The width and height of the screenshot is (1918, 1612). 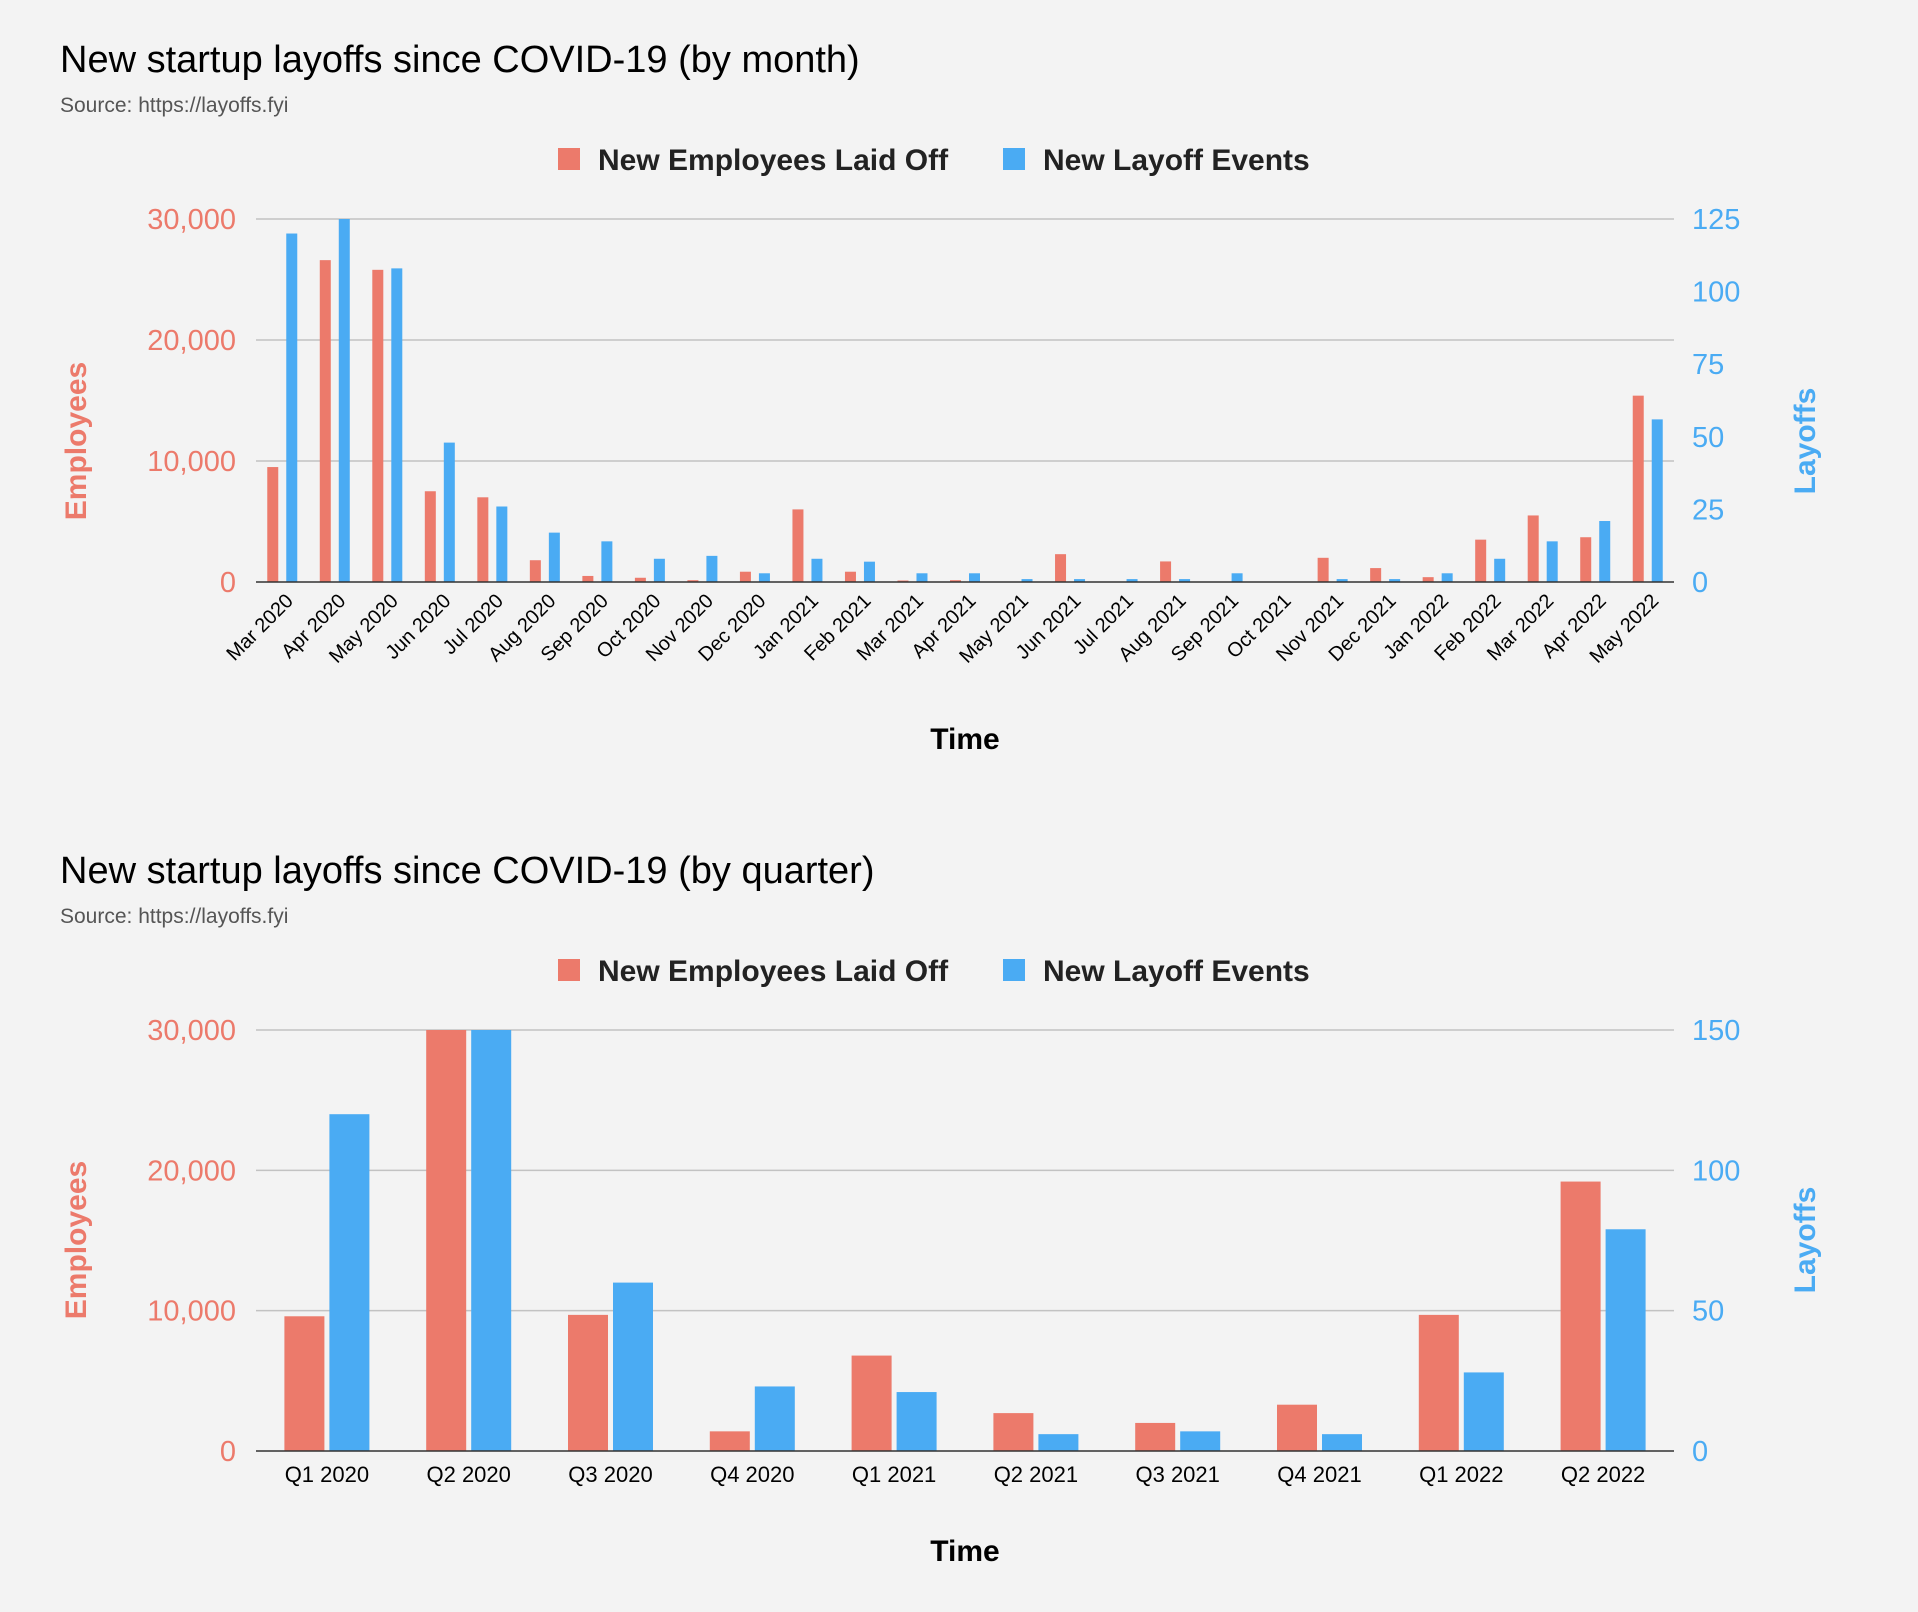 I want to click on bar-employees-aug-2020, so click(x=535, y=571).